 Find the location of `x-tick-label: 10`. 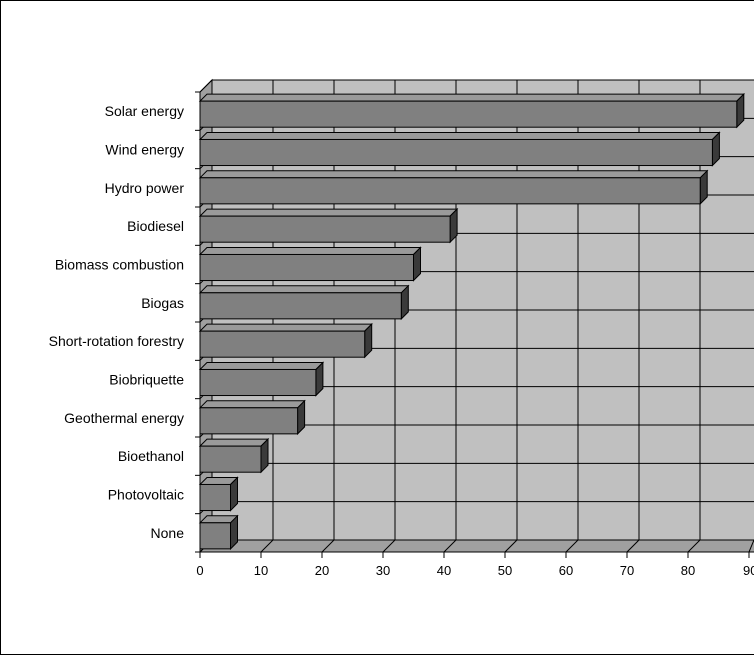

x-tick-label: 10 is located at coordinates (261, 570).